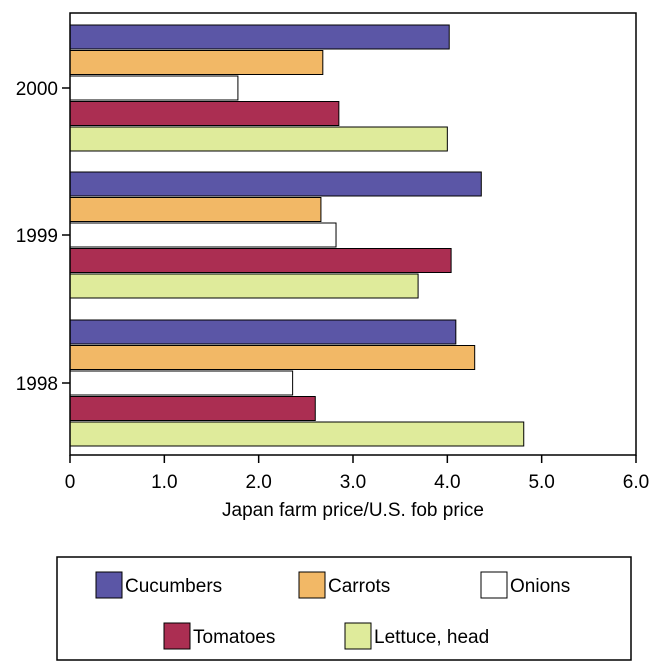 This screenshot has height=662, width=657. I want to click on x-tick-label: 0, so click(70, 482).